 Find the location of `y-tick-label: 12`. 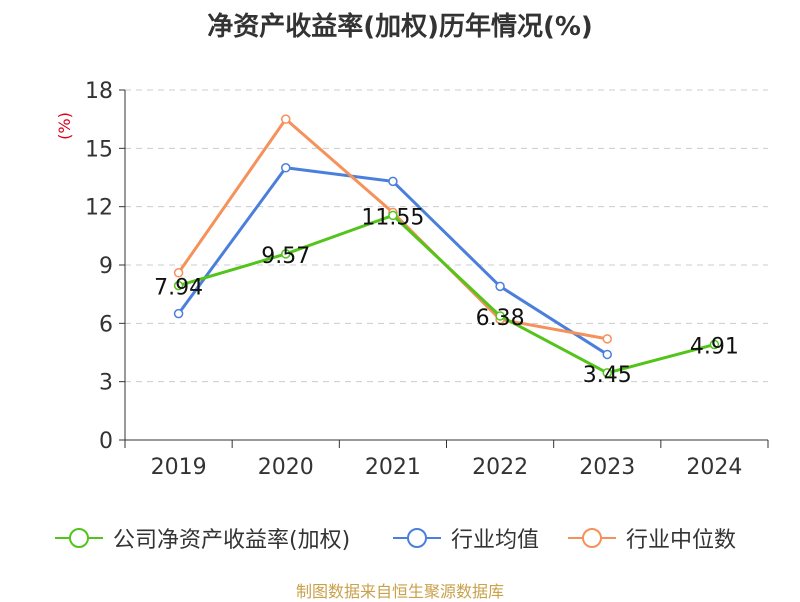

y-tick-label: 12 is located at coordinates (99, 208).